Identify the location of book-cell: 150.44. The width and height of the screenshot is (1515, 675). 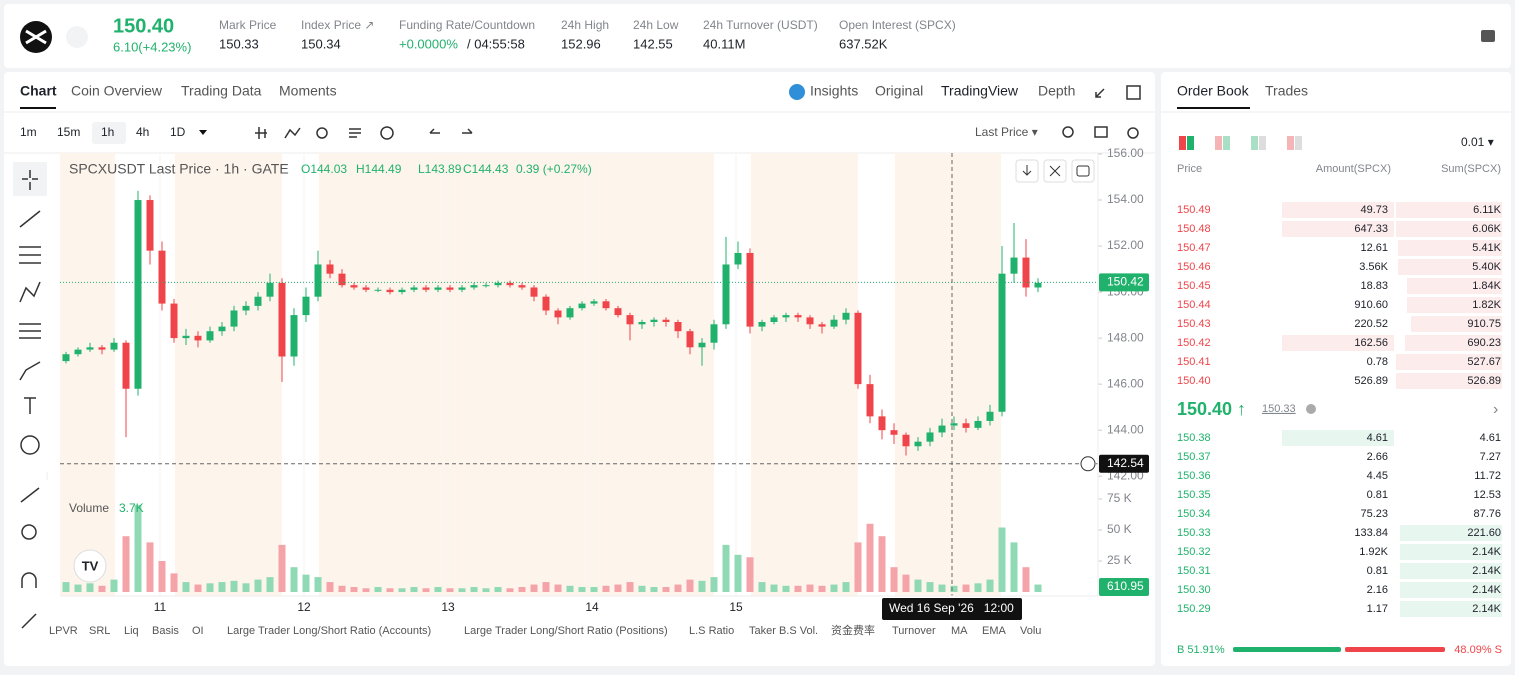
(1194, 305).